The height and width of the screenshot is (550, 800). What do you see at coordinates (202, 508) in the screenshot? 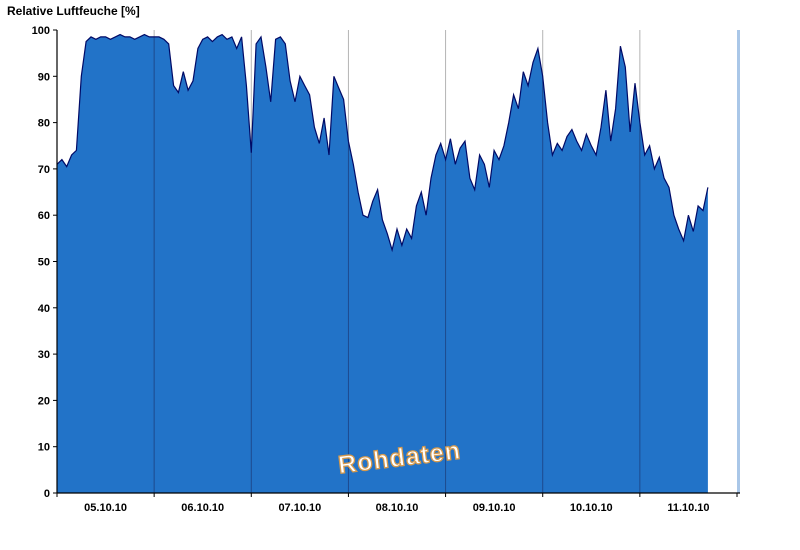
I see `svg-text: 06.10.10` at bounding box center [202, 508].